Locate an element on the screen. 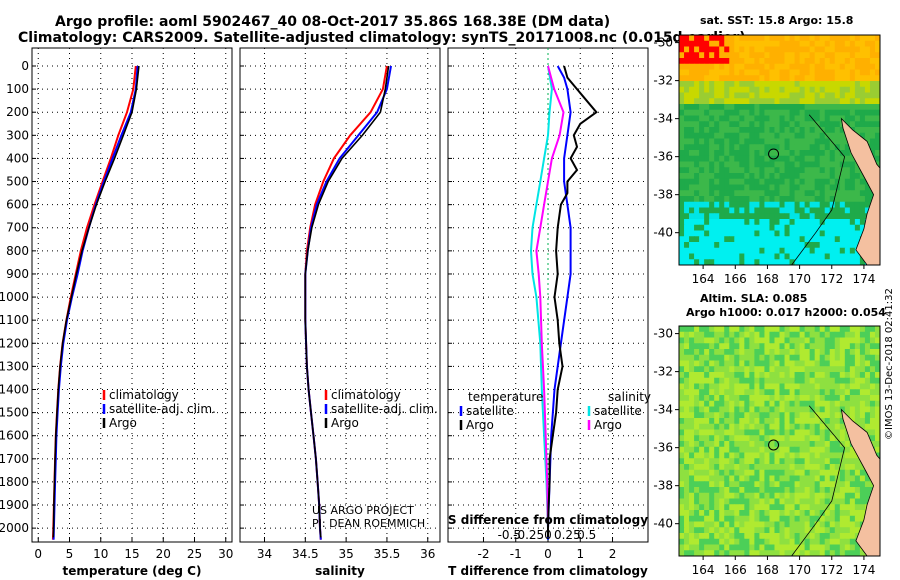 Image resolution: width=900 pixels, height=580 pixels. y-tick-label: 1000 is located at coordinates (14, 297).